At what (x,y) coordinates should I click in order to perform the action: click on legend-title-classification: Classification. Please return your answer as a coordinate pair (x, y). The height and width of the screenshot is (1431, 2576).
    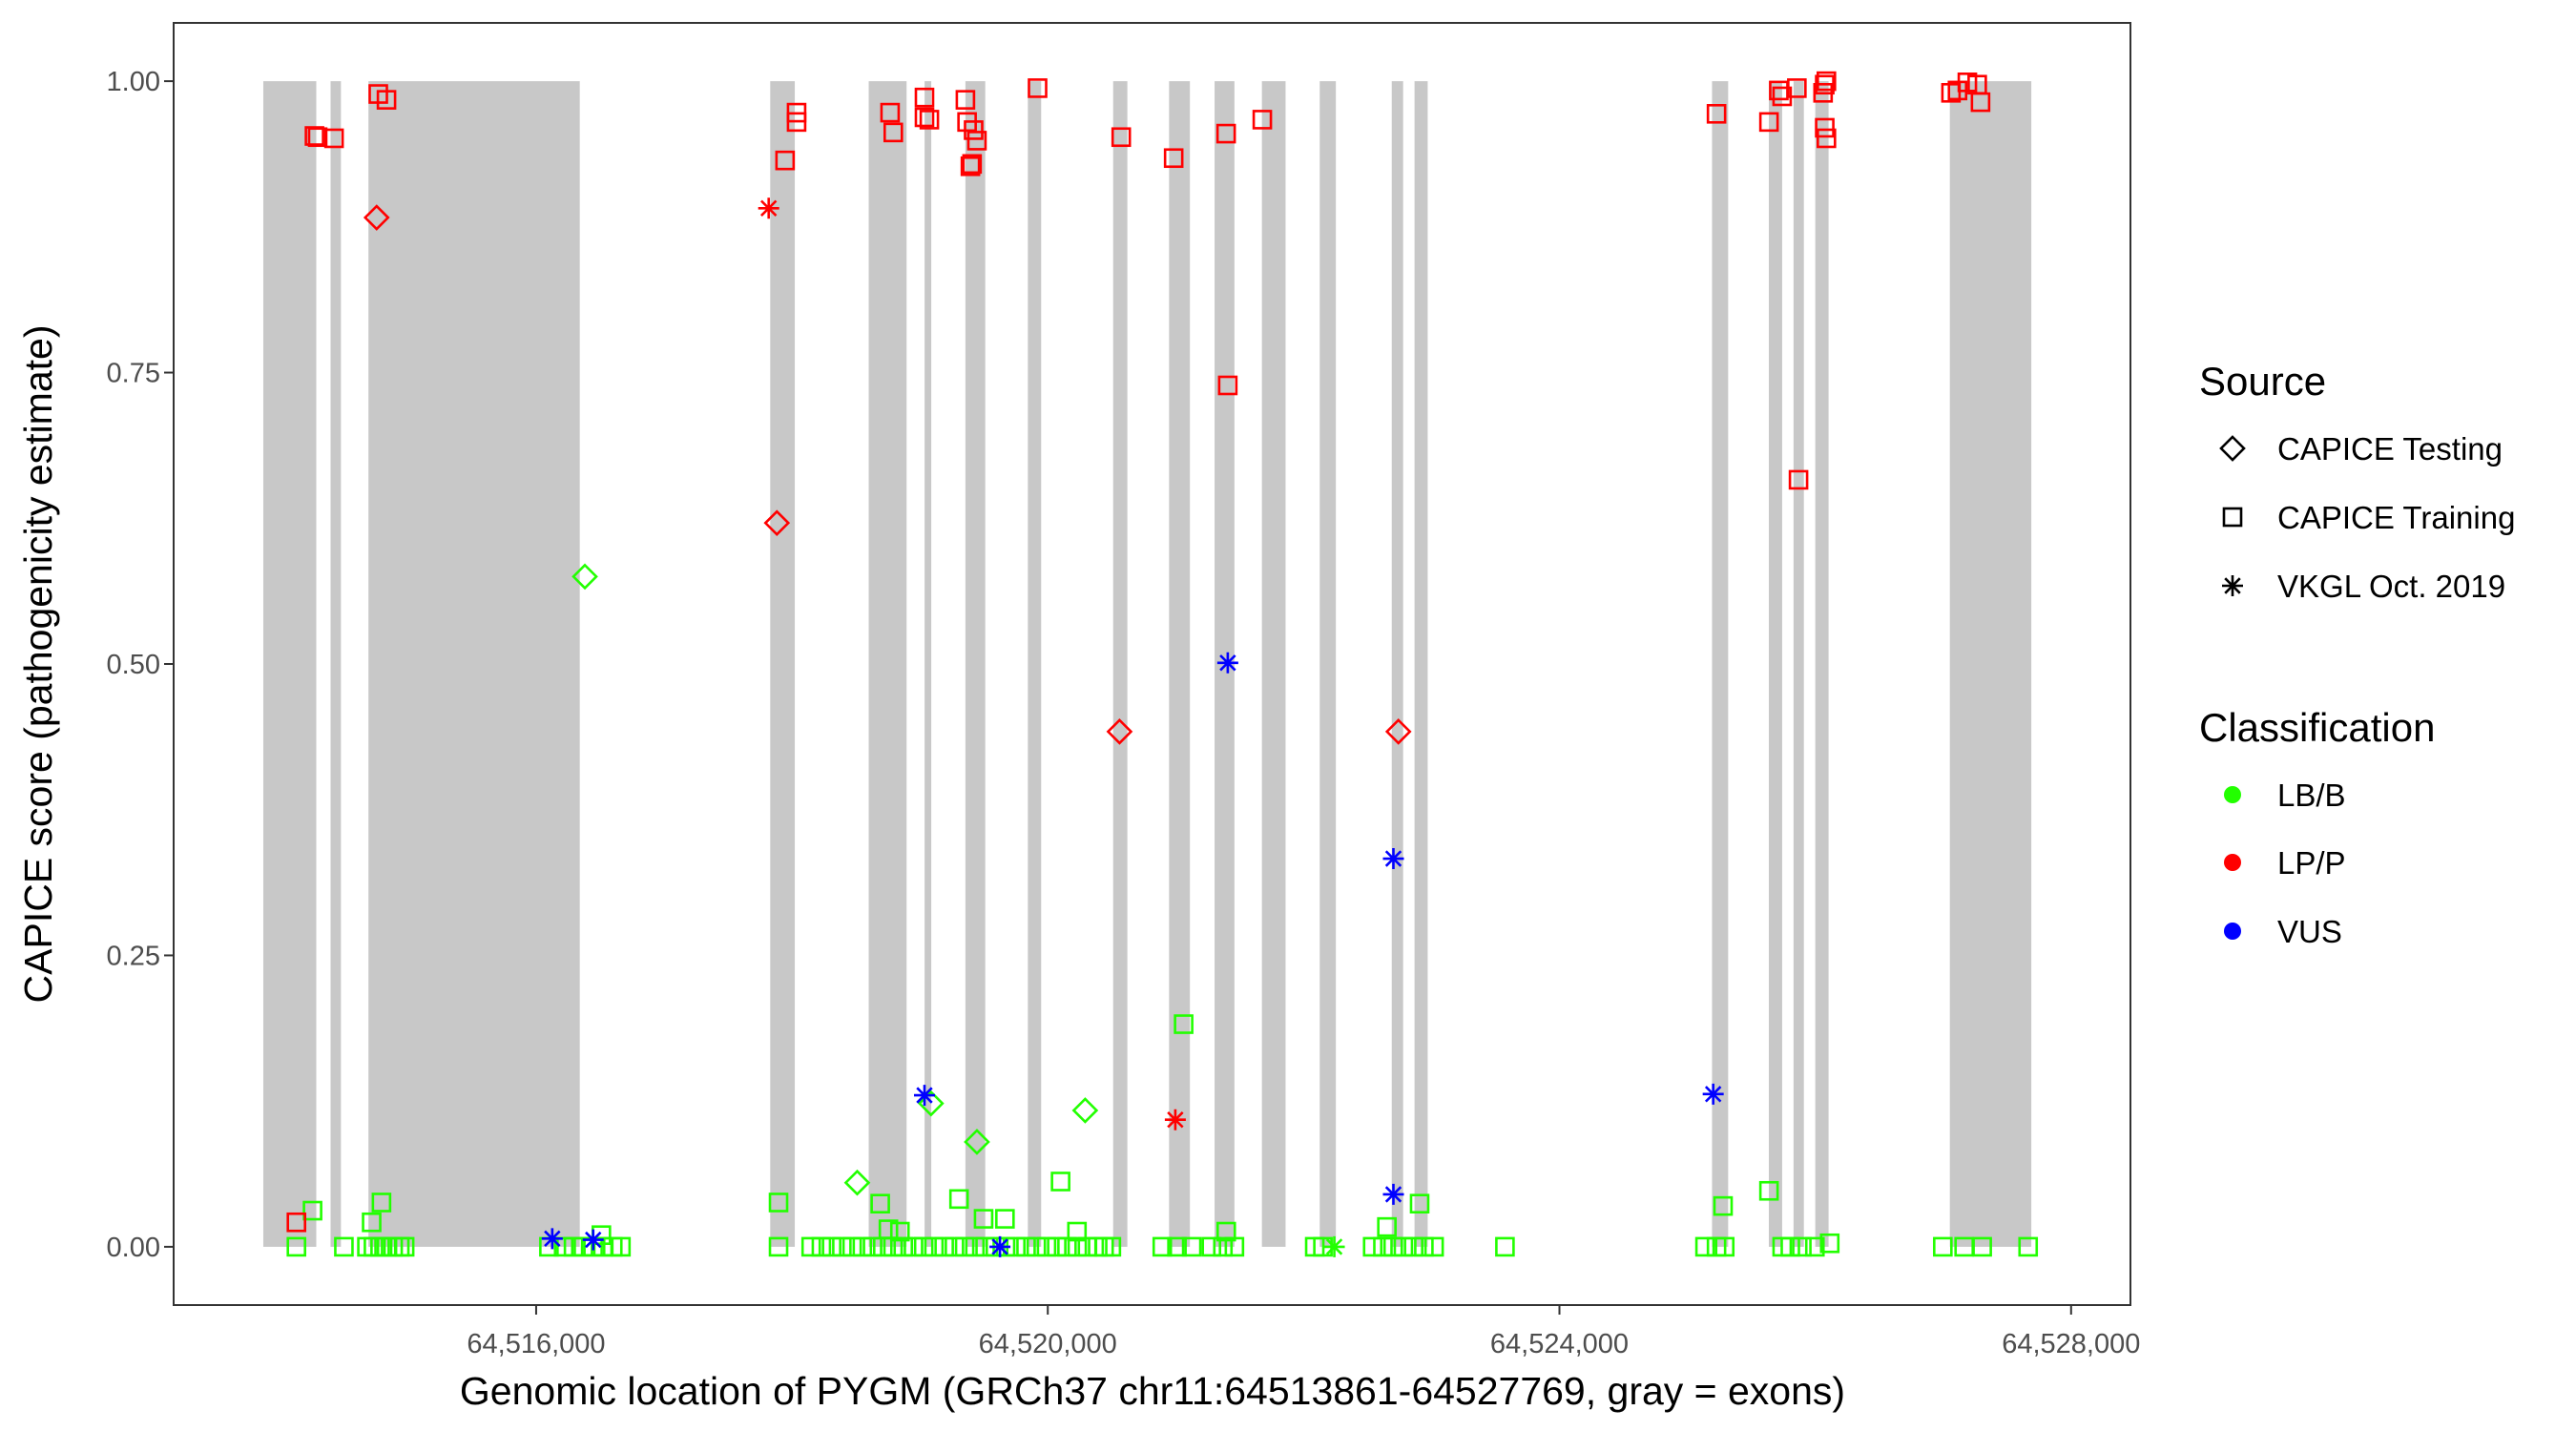
    Looking at the image, I should click on (2317, 727).